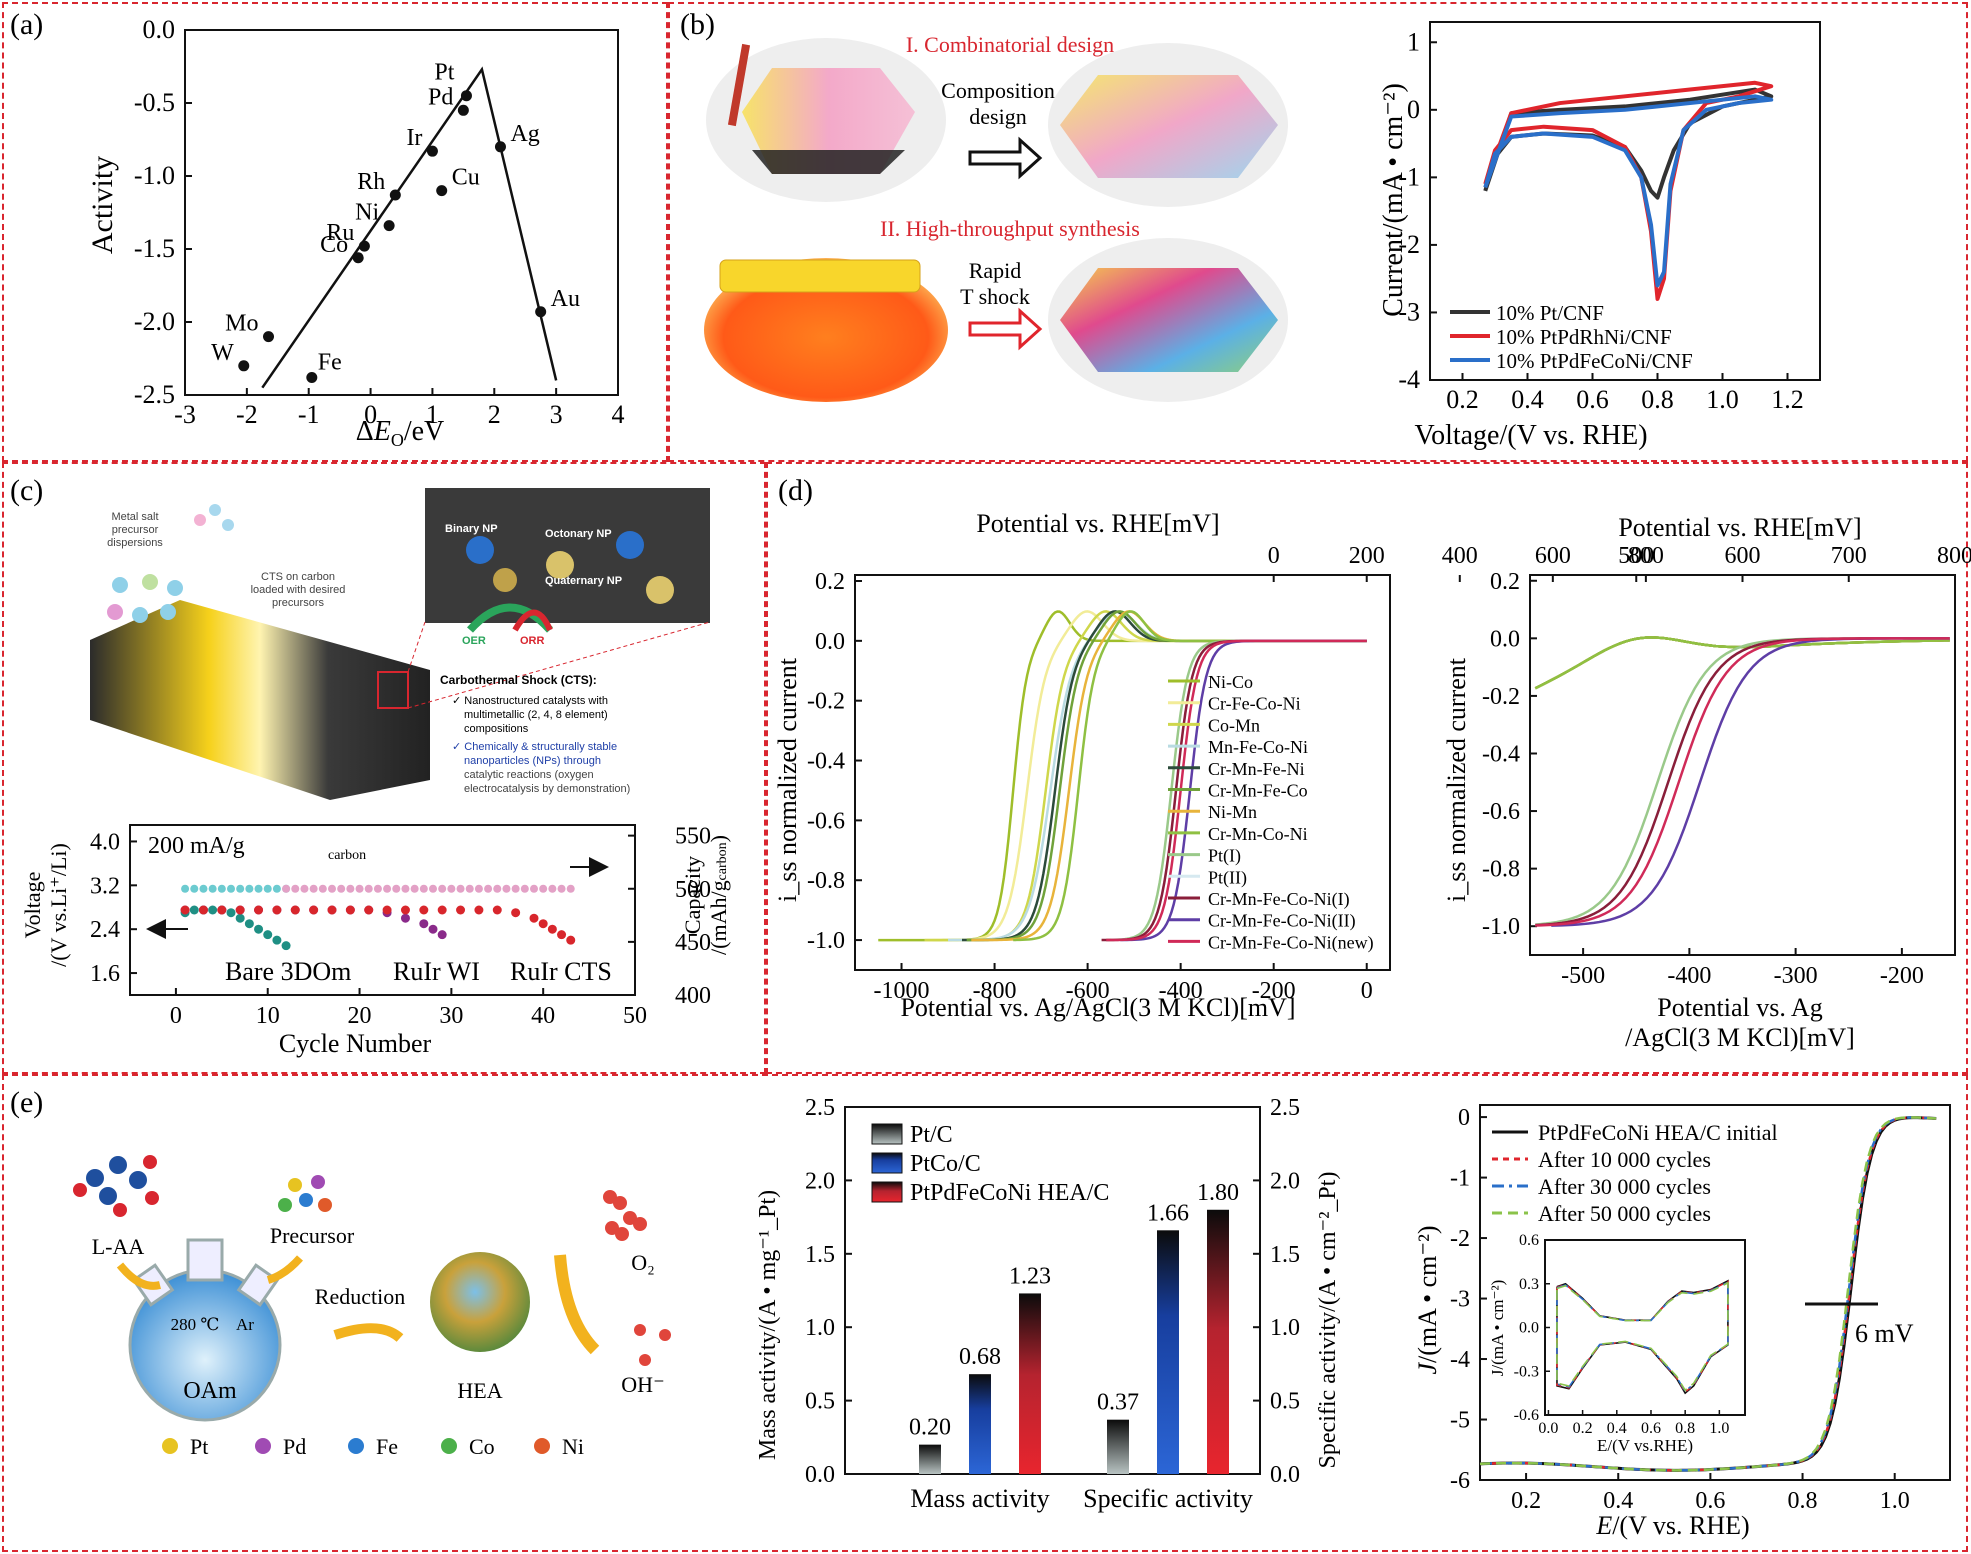 The height and width of the screenshot is (1554, 1971). What do you see at coordinates (400, 433) in the screenshot?
I see `chart-a-xlabel: ΔEO/eV` at bounding box center [400, 433].